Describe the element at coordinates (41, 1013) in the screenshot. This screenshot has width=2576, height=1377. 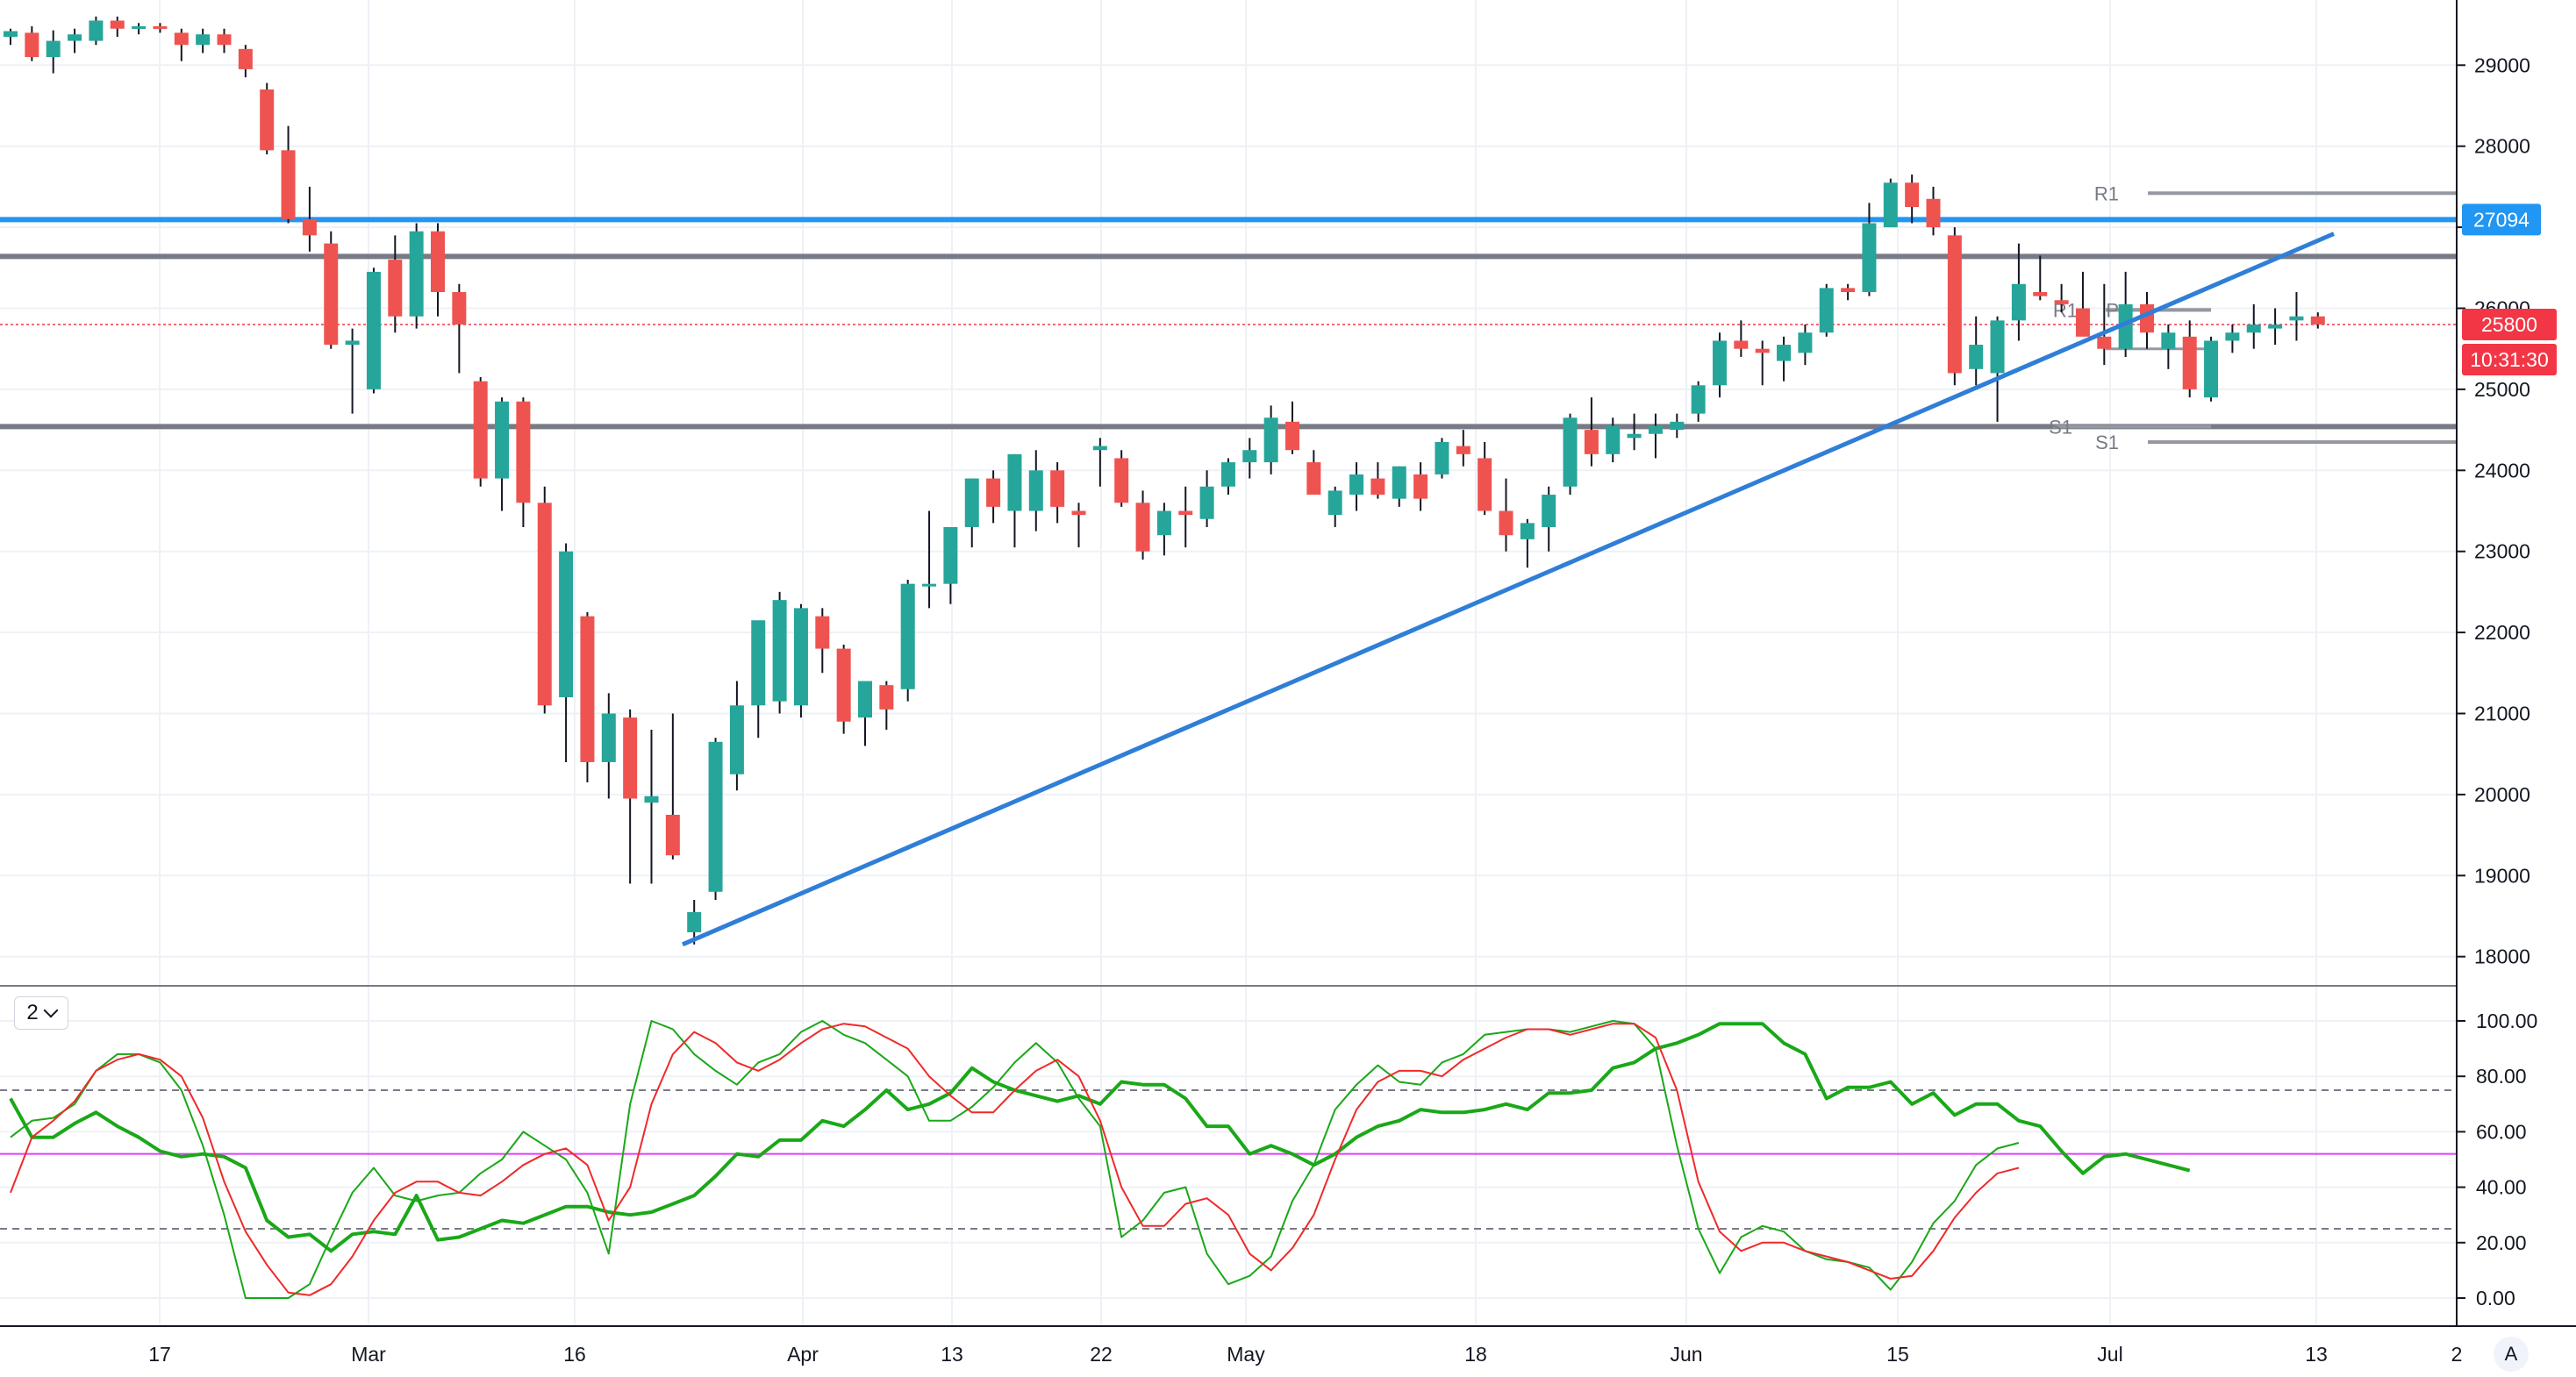
I see `indicator-badge: 2` at that location.